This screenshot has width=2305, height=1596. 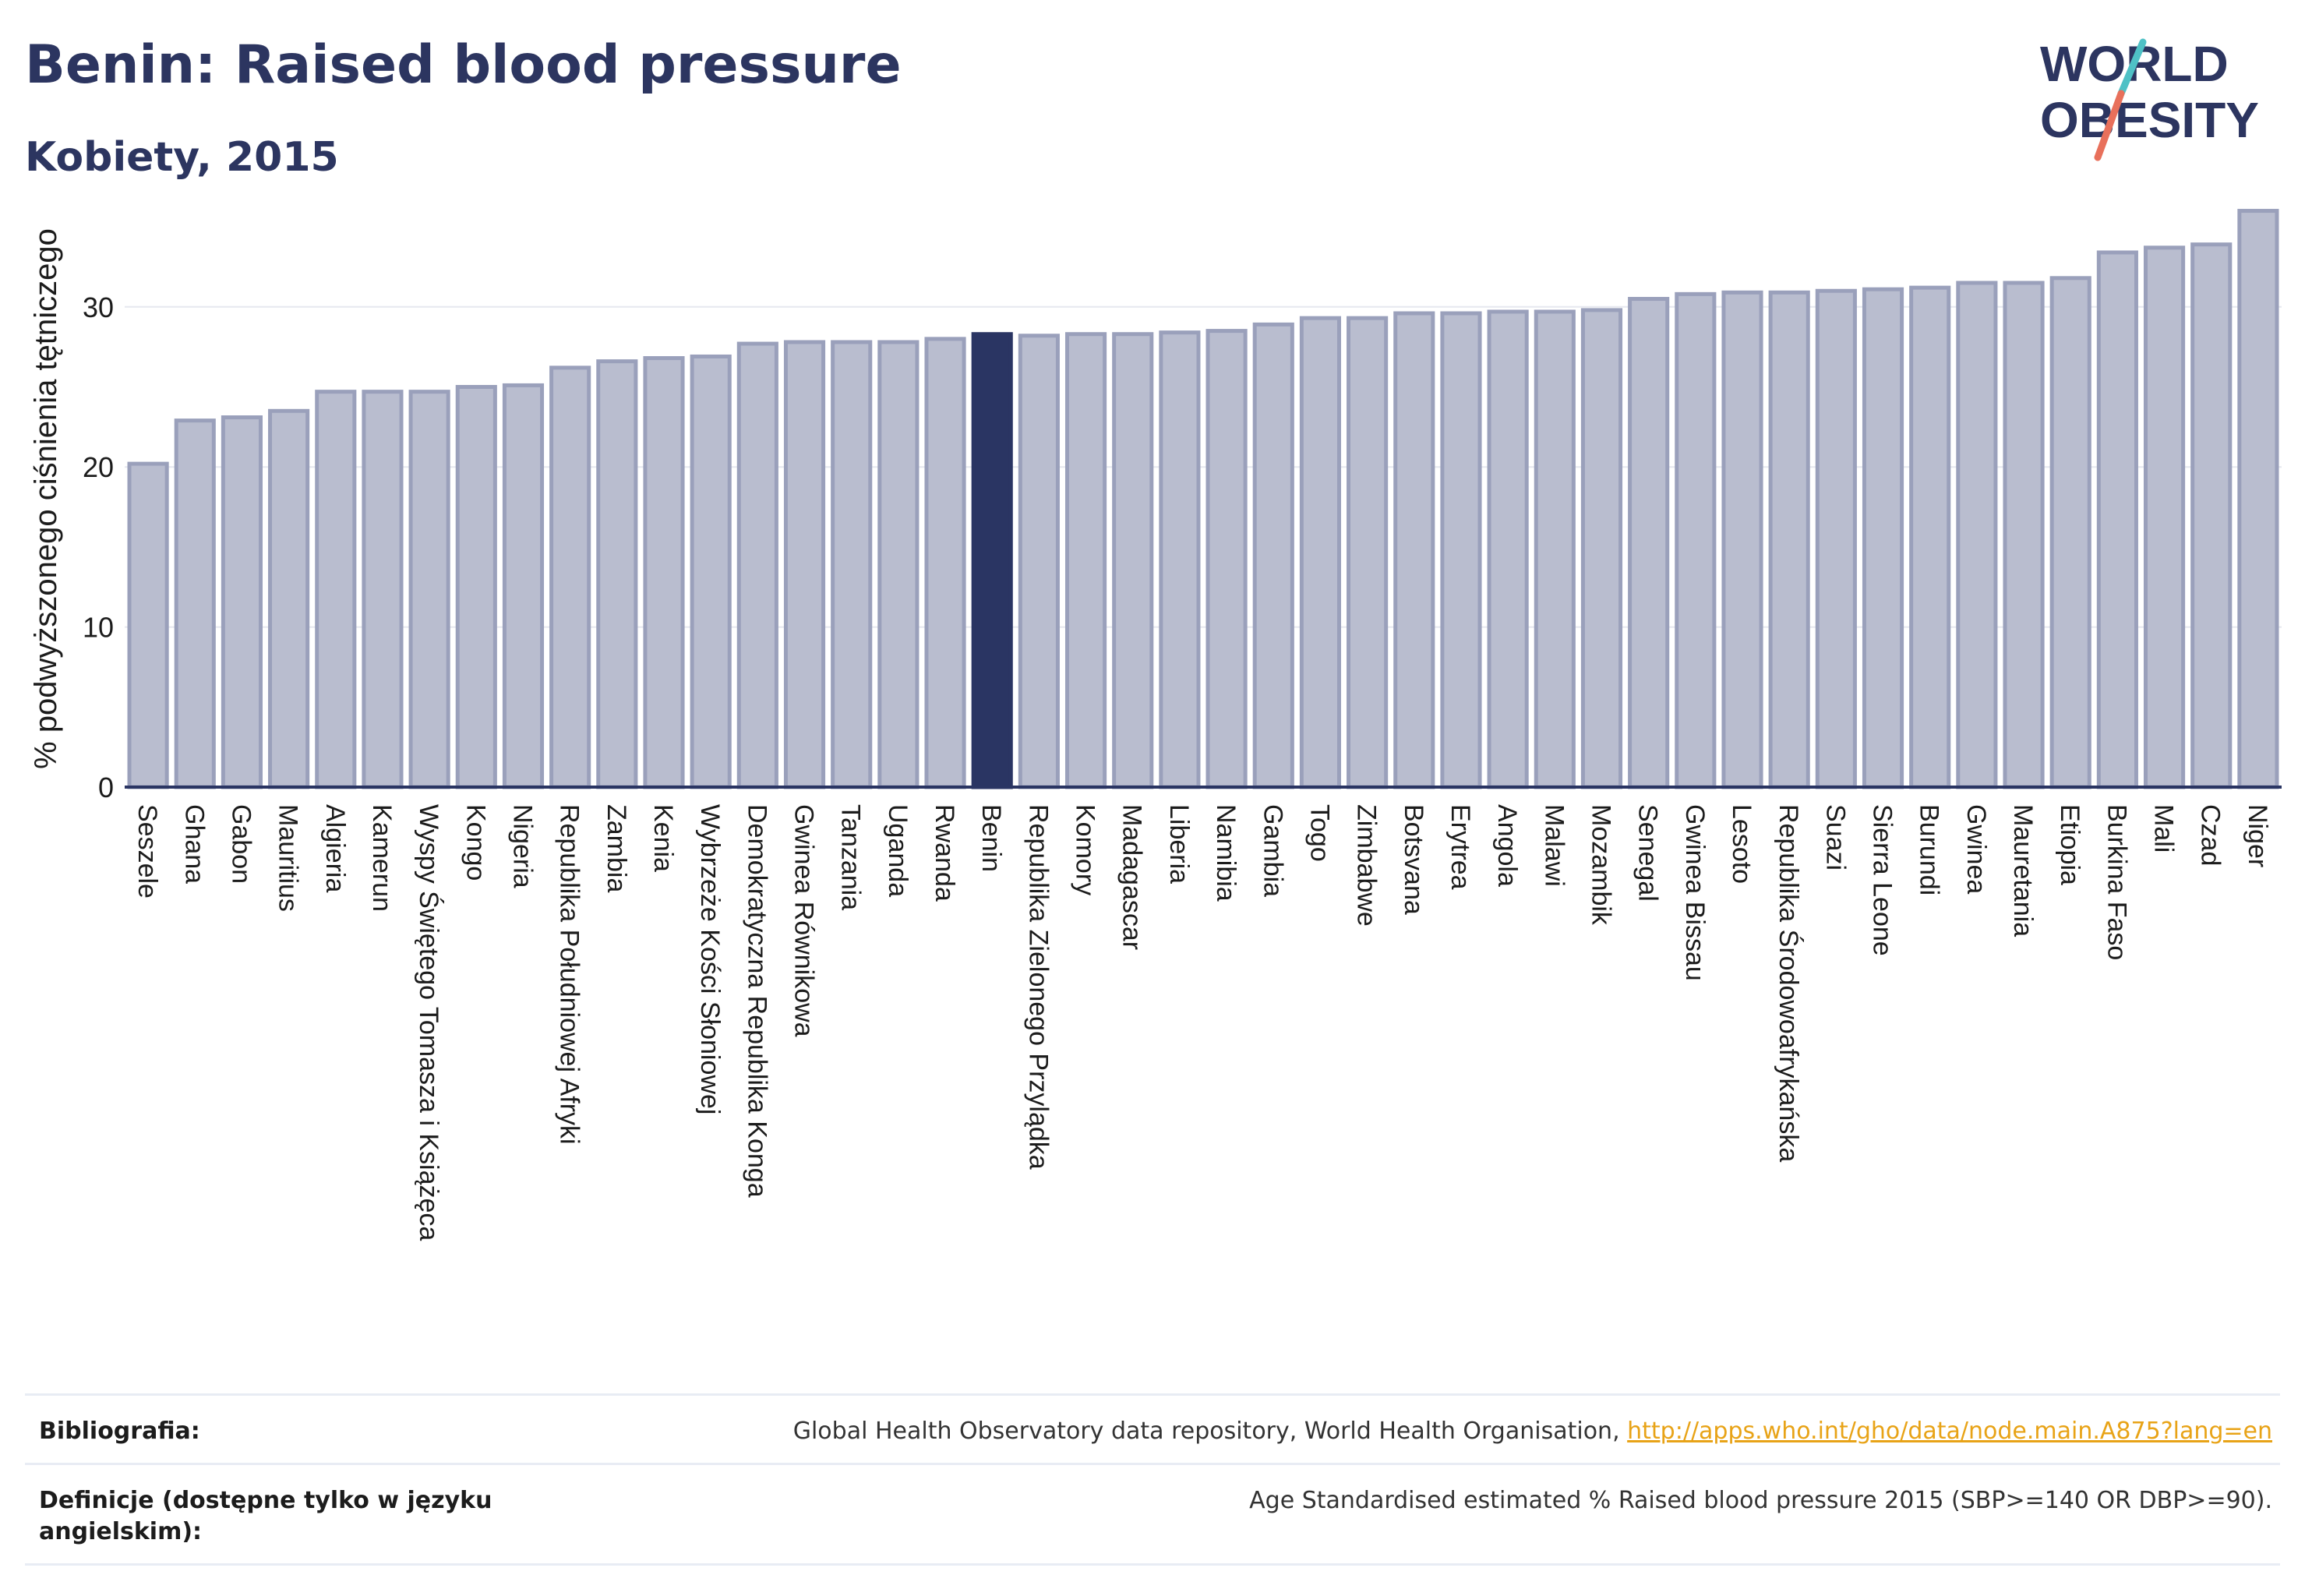 What do you see at coordinates (1507, 845) in the screenshot?
I see `x-tick-label: Angola` at bounding box center [1507, 845].